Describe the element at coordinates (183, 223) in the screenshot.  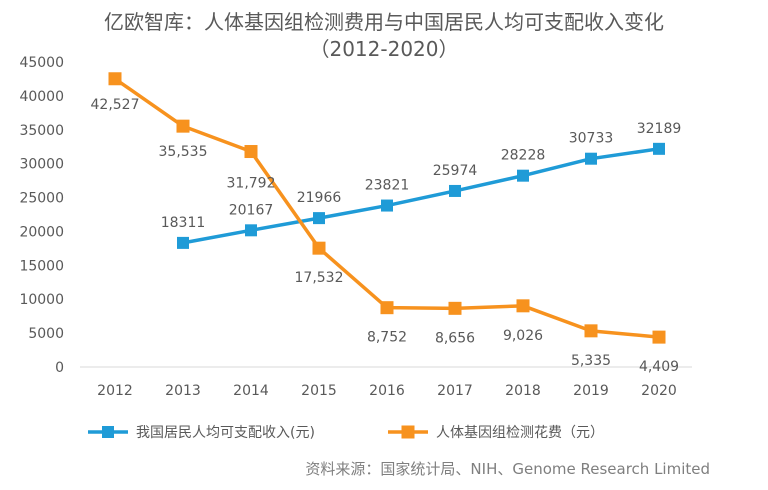
I see `income-data-label: 18311` at that location.